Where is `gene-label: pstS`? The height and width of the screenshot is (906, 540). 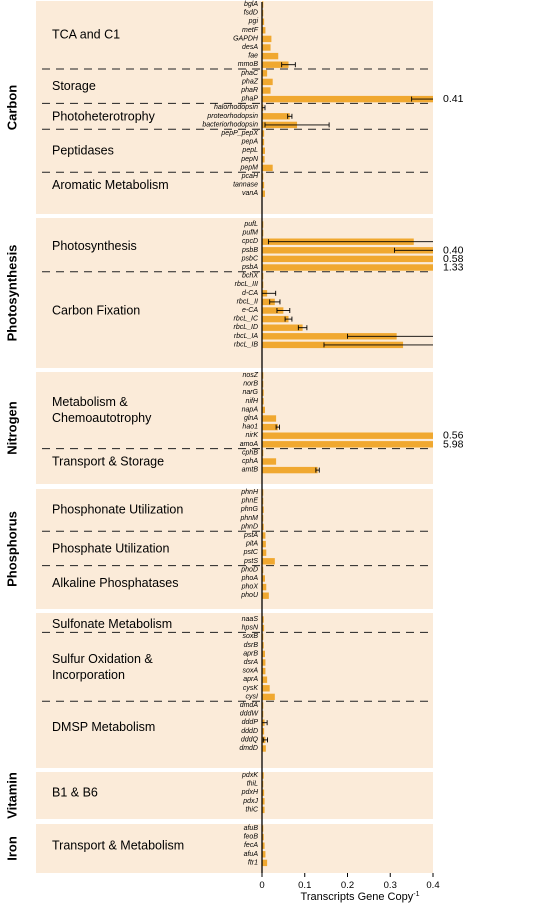
gene-label: pstS is located at coordinates (250, 561).